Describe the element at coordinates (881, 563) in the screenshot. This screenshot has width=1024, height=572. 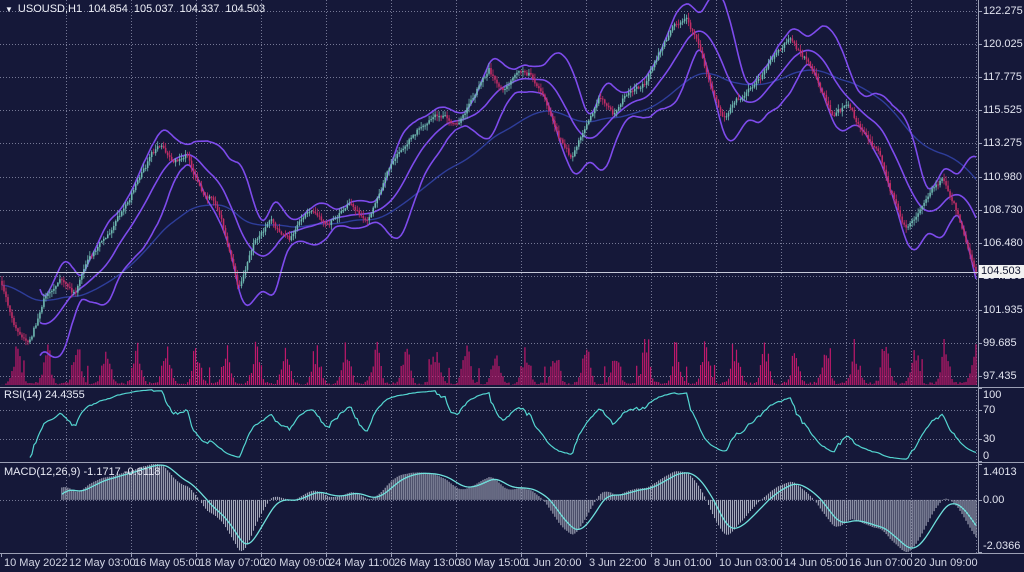
I see `time-tick-label: 16 Jun 07:00` at that location.